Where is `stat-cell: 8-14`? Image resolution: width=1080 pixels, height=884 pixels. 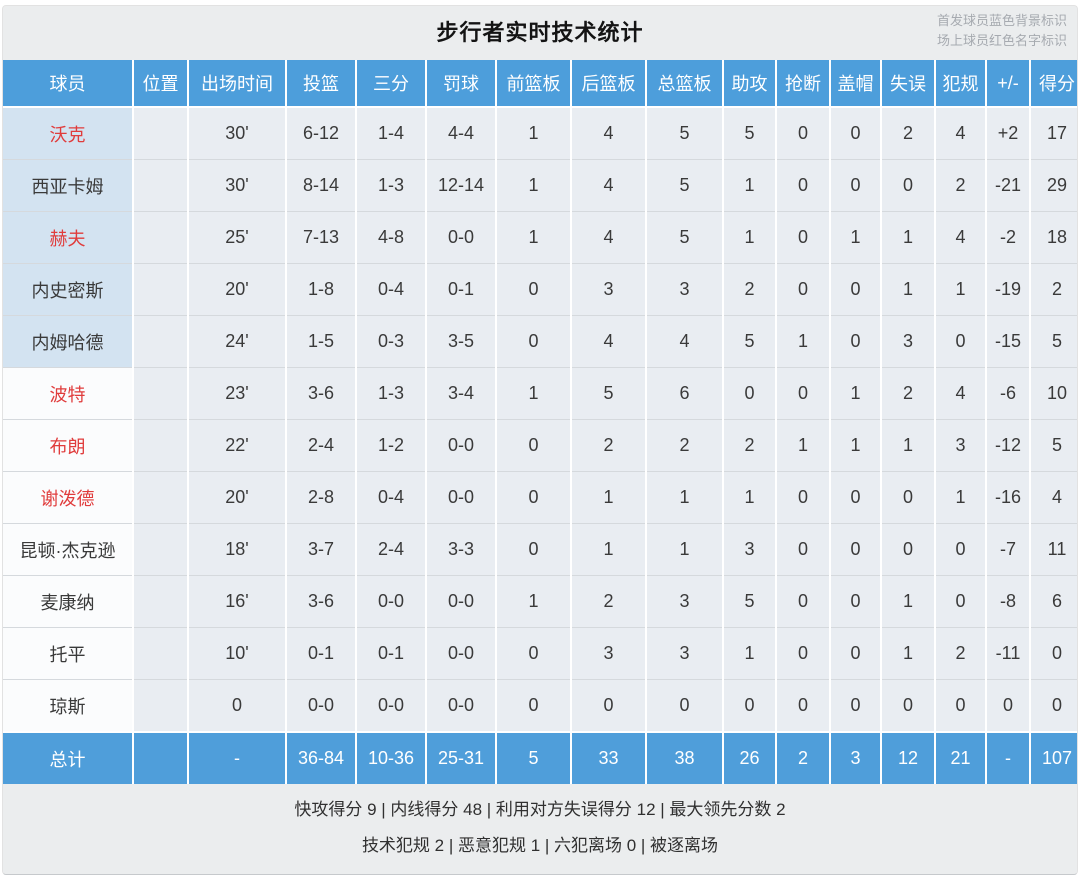 stat-cell: 8-14 is located at coordinates (321, 185).